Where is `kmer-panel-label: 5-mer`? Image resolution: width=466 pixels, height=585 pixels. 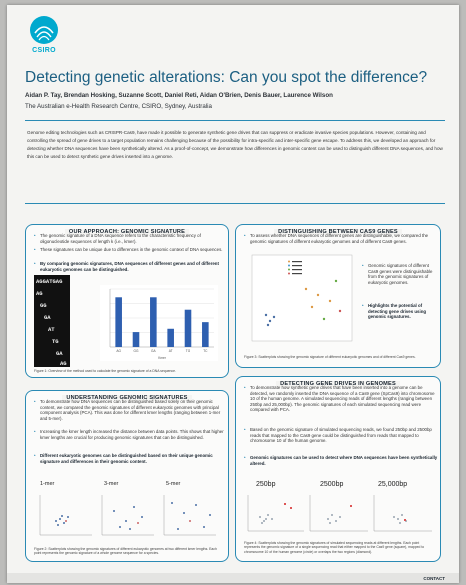 kmer-panel-label: 5-mer is located at coordinates (173, 484).